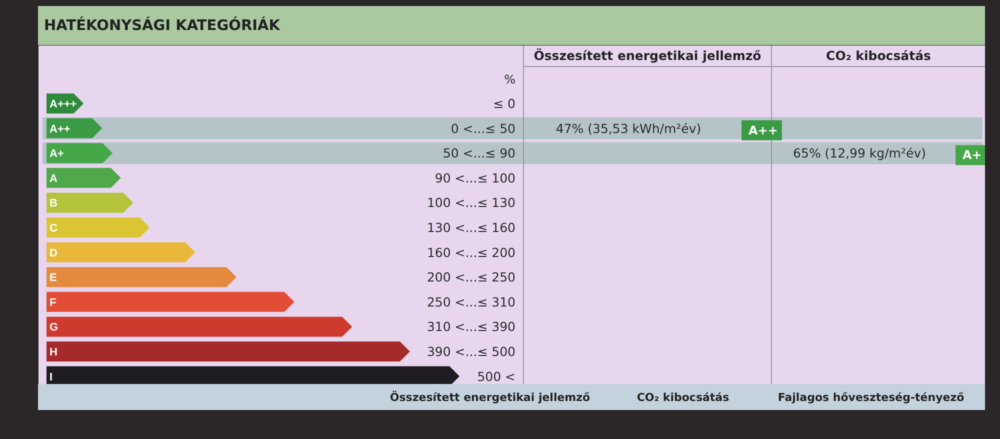 The width and height of the screenshot is (1000, 439). I want to click on text: Összesített energetikai jellemző, so click(648, 55).